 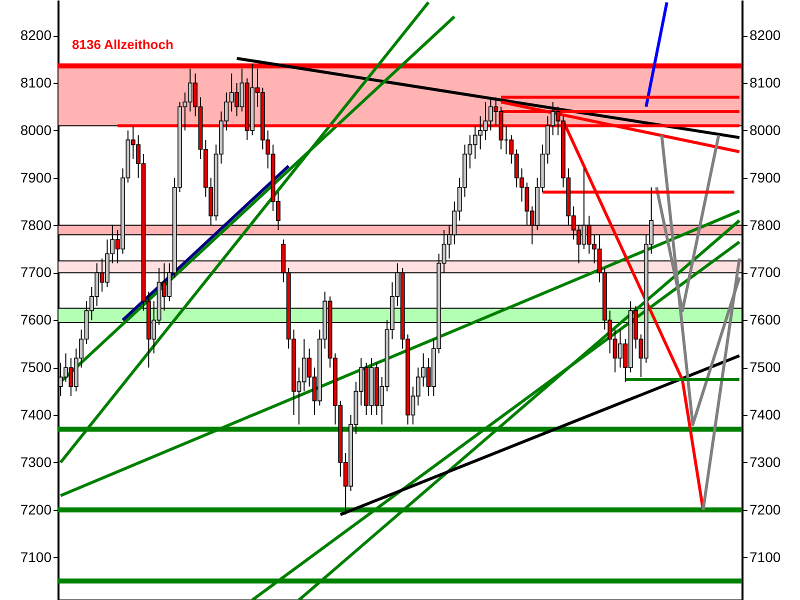 I want to click on y2-tick-label: 8100, so click(x=765, y=82).